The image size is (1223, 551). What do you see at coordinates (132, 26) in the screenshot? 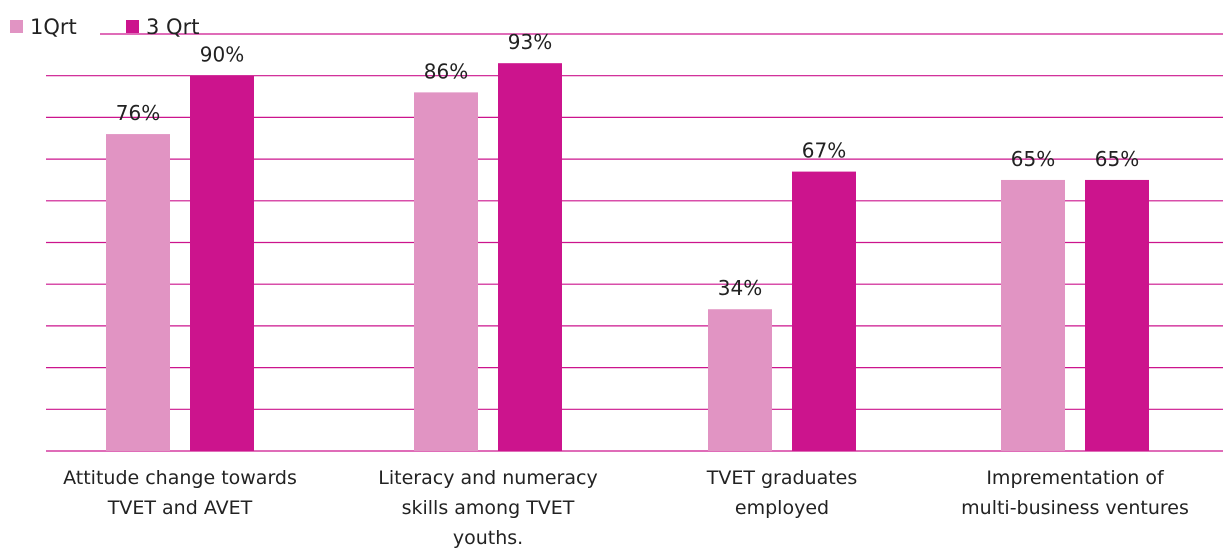
I see `legend-swatch-3qrt` at bounding box center [132, 26].